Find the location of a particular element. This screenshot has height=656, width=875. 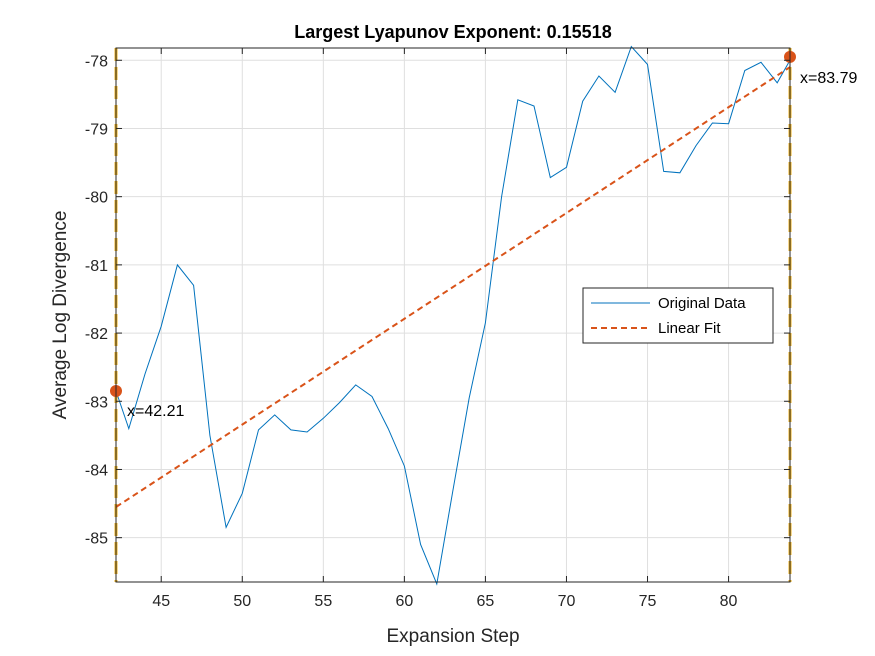

legend: Original Data Linear Fit is located at coordinates (678, 315).